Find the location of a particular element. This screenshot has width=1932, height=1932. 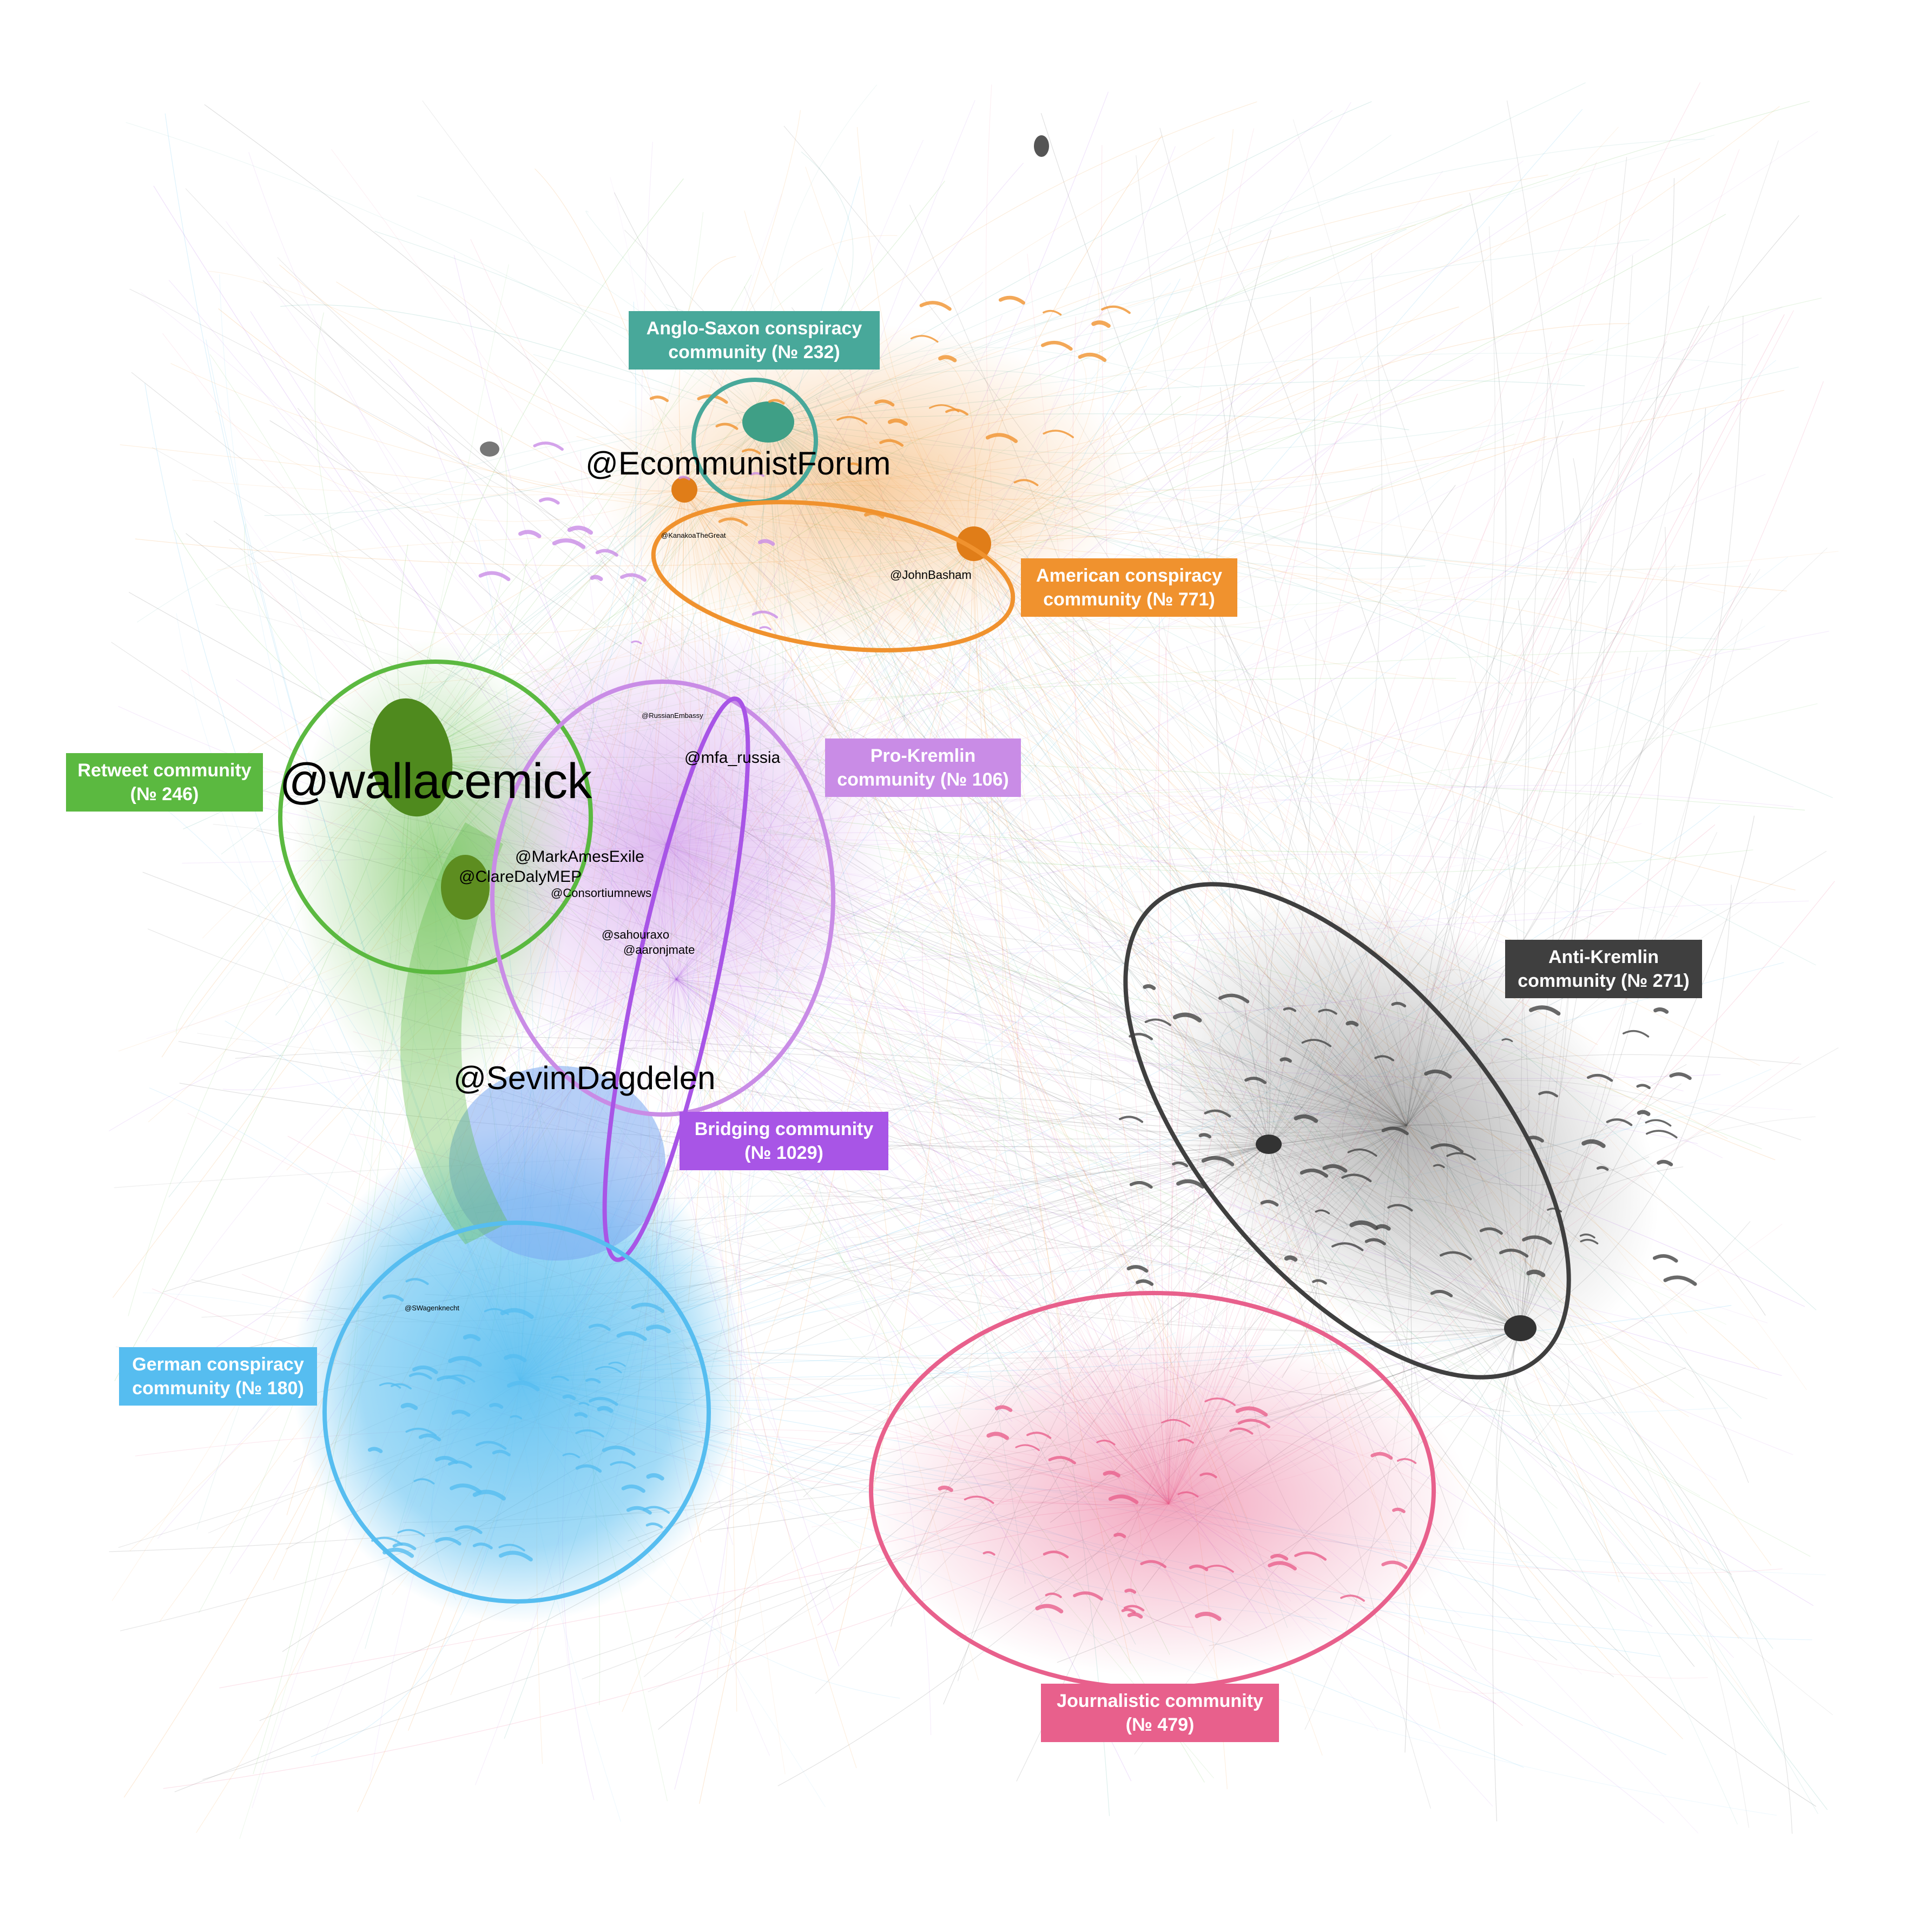

handle-kanakoathegreat: @KanakoaTheGreat is located at coordinates (693, 535).